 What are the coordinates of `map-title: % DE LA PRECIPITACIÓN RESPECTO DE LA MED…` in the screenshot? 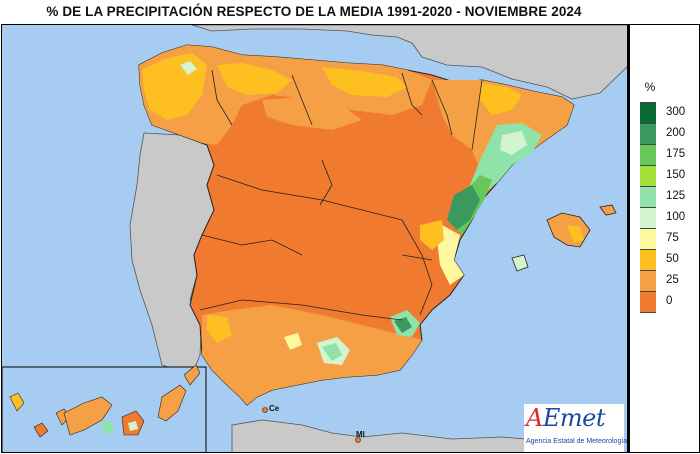 It's located at (314, 11).